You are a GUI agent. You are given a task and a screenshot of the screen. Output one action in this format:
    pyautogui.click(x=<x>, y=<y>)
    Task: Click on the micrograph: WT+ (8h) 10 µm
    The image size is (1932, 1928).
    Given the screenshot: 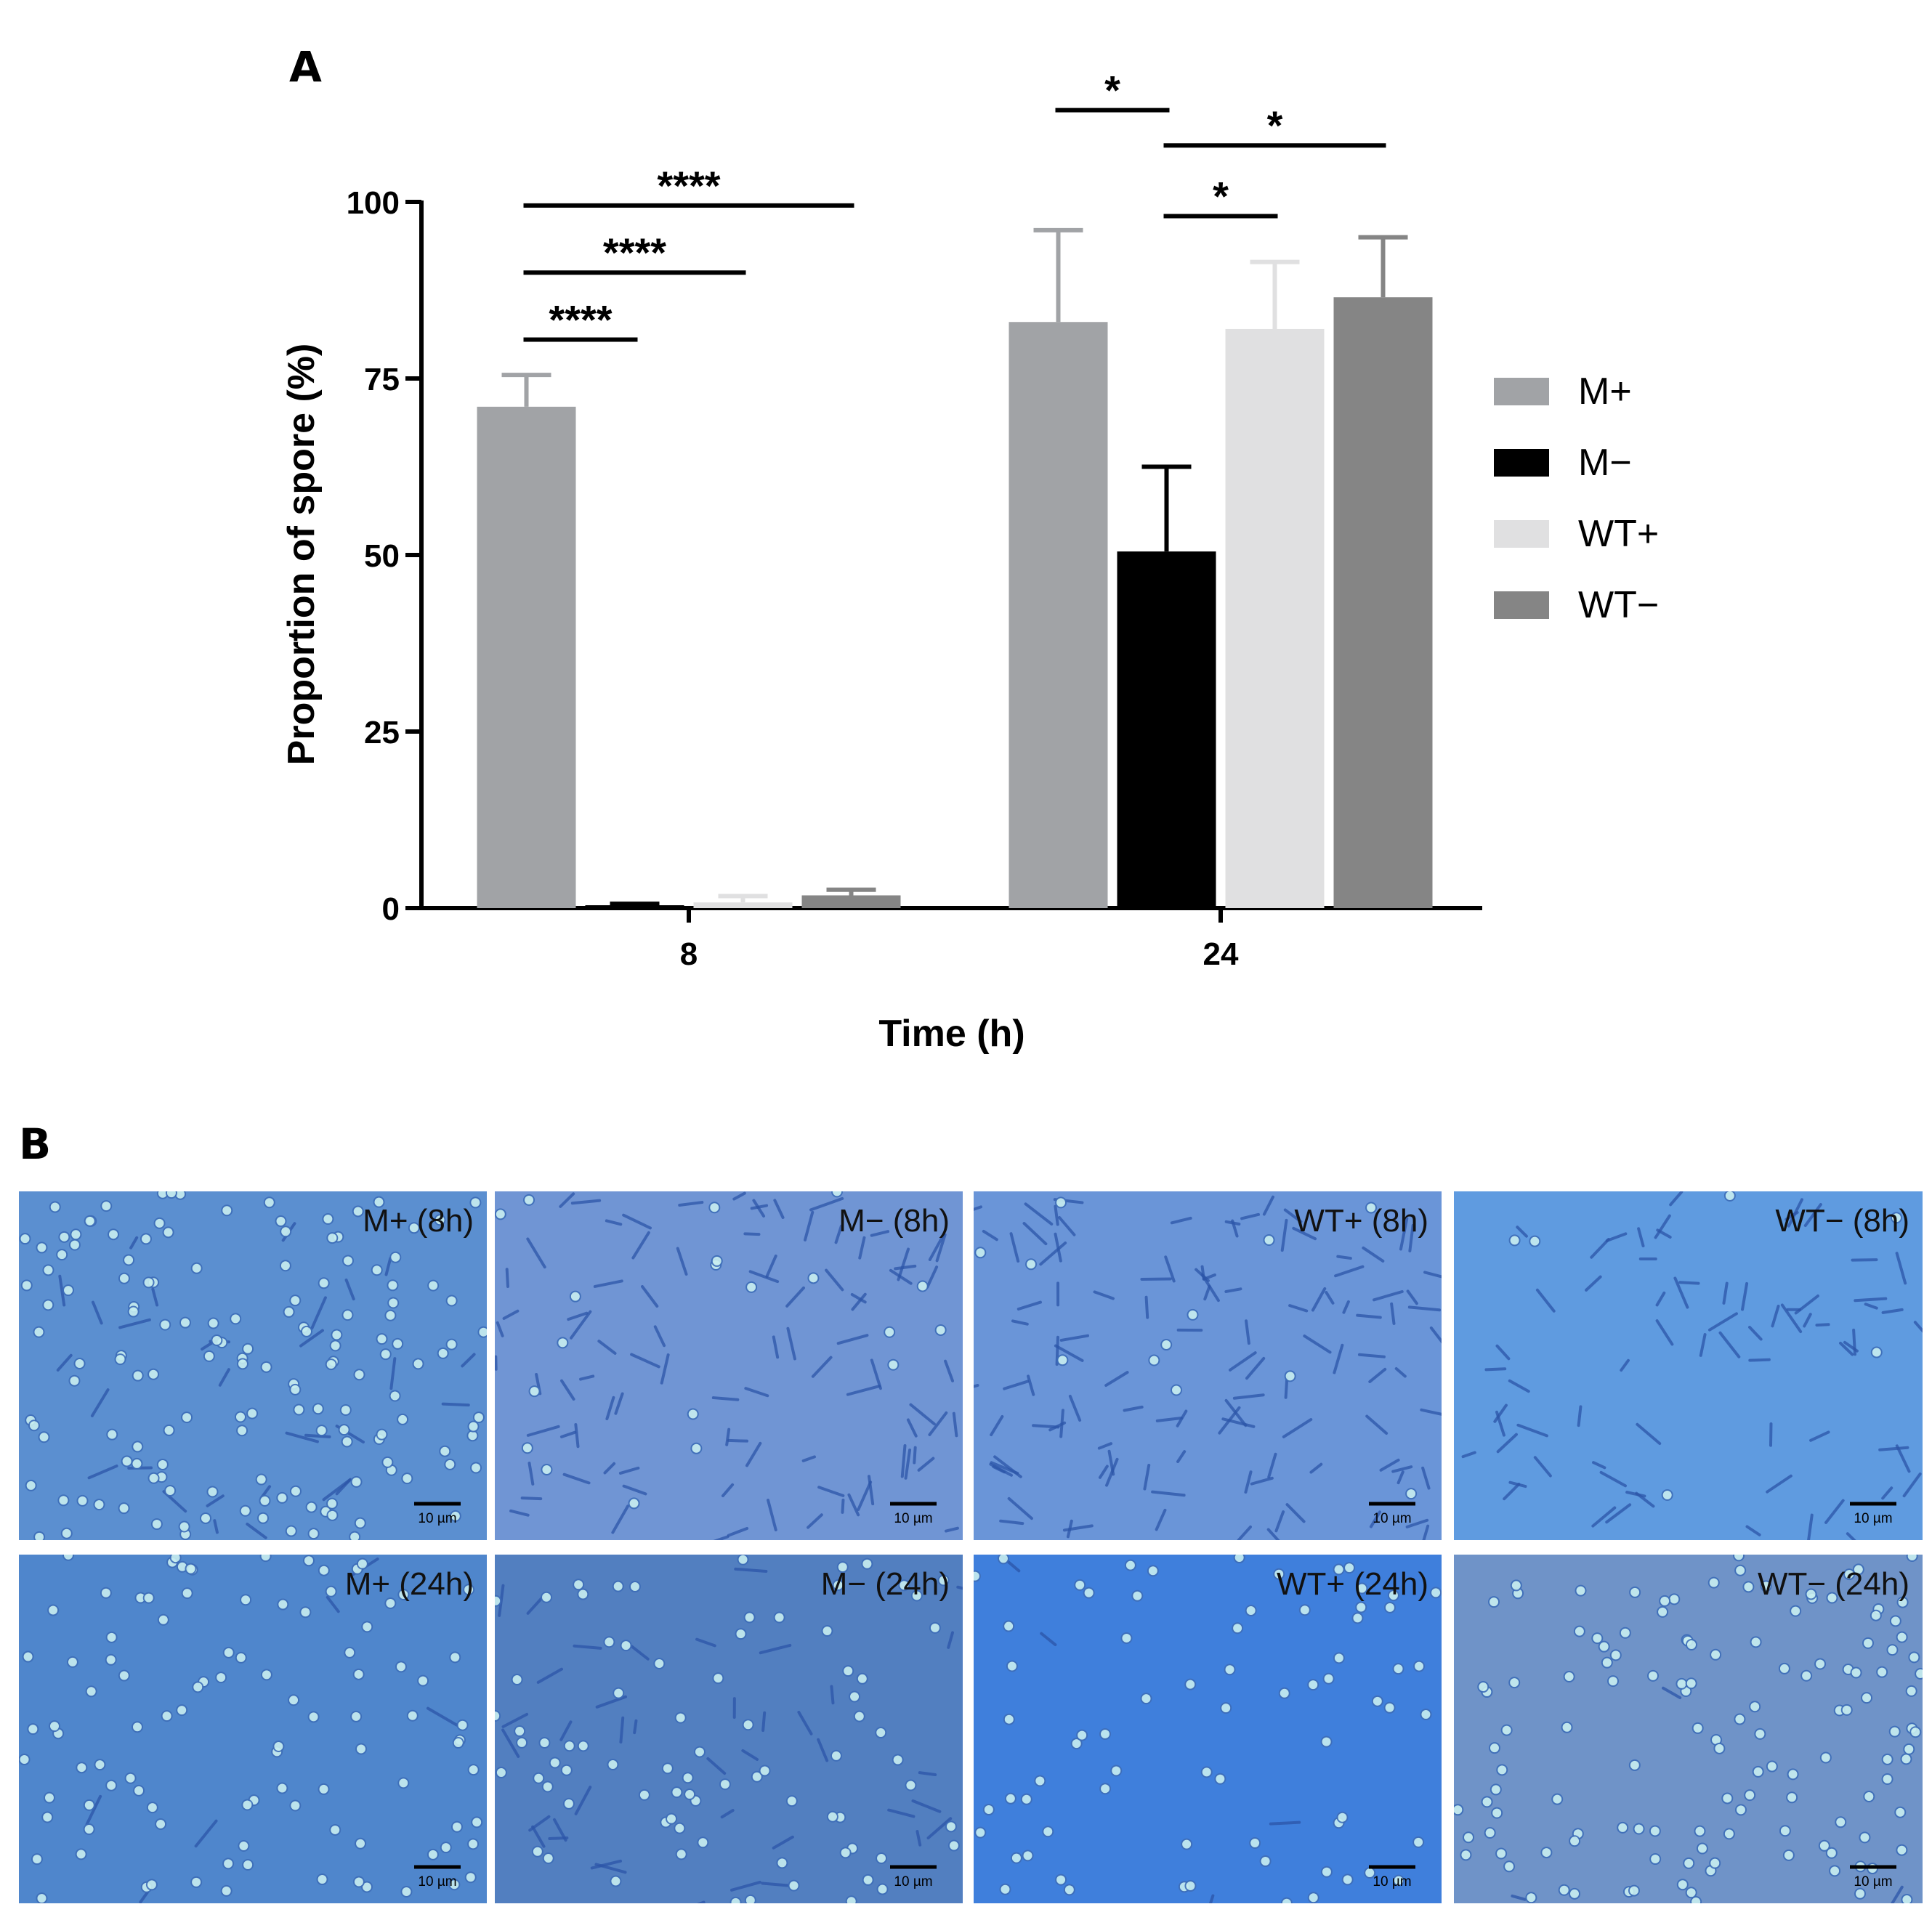 What is the action you would take?
    pyautogui.click(x=1208, y=1365)
    